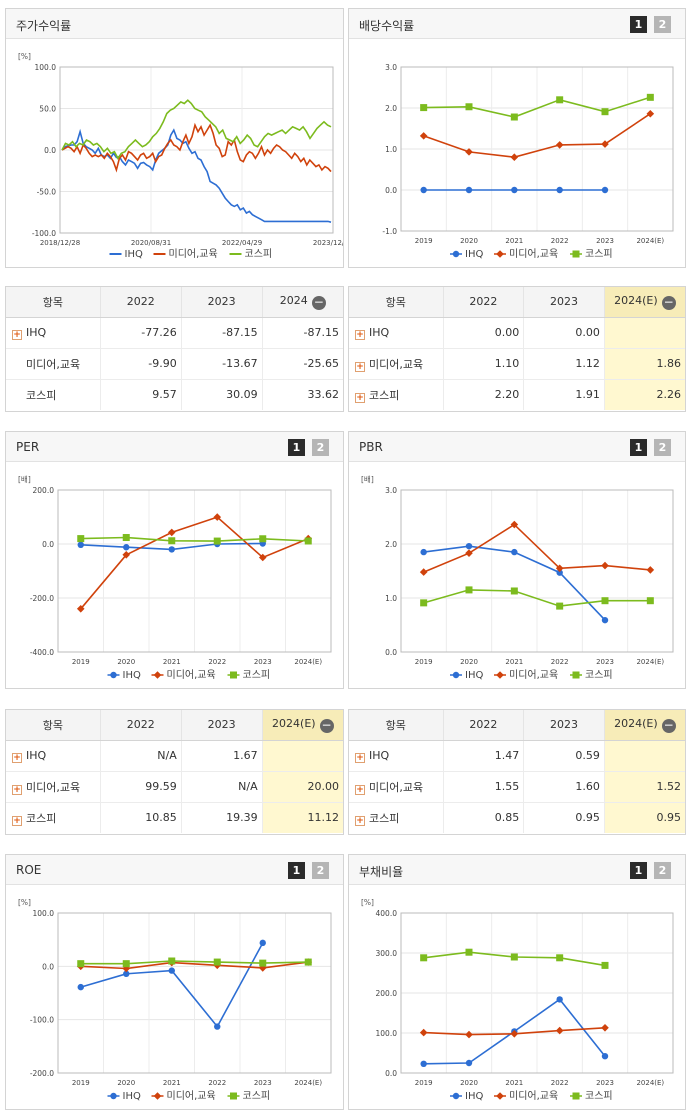  Describe the element at coordinates (47, 192) in the screenshot. I see `y-tick-label: -50.0` at that location.